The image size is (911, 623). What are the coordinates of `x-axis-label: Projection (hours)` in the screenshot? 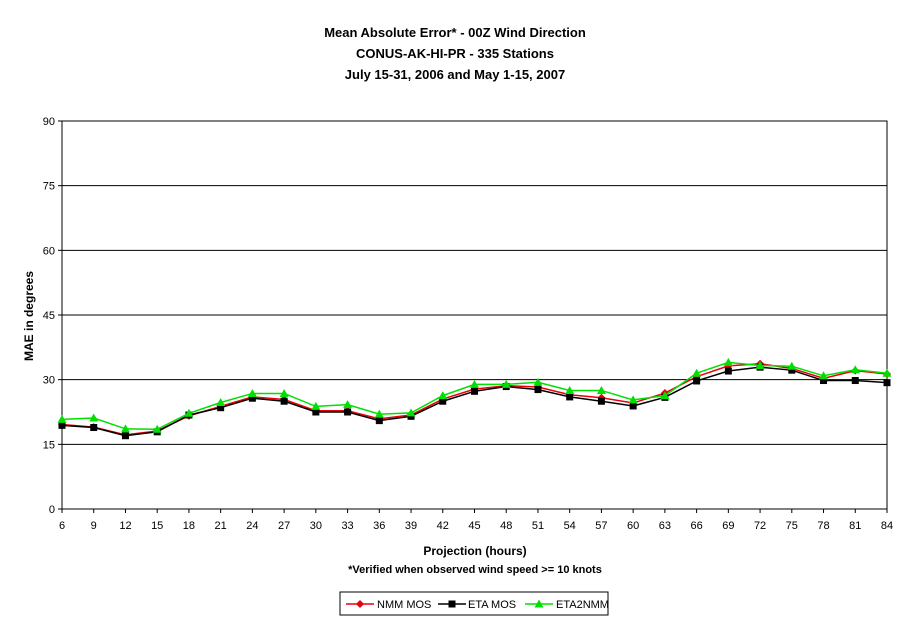 It's located at (474, 551).